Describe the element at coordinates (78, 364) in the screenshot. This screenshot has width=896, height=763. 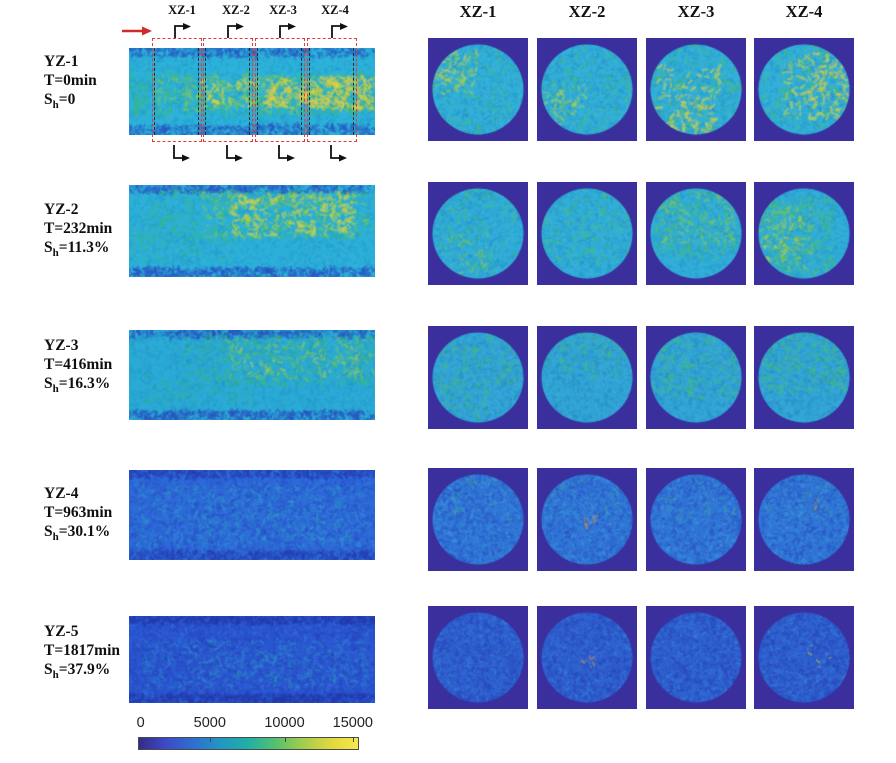
I see `time-label: T=416min` at that location.